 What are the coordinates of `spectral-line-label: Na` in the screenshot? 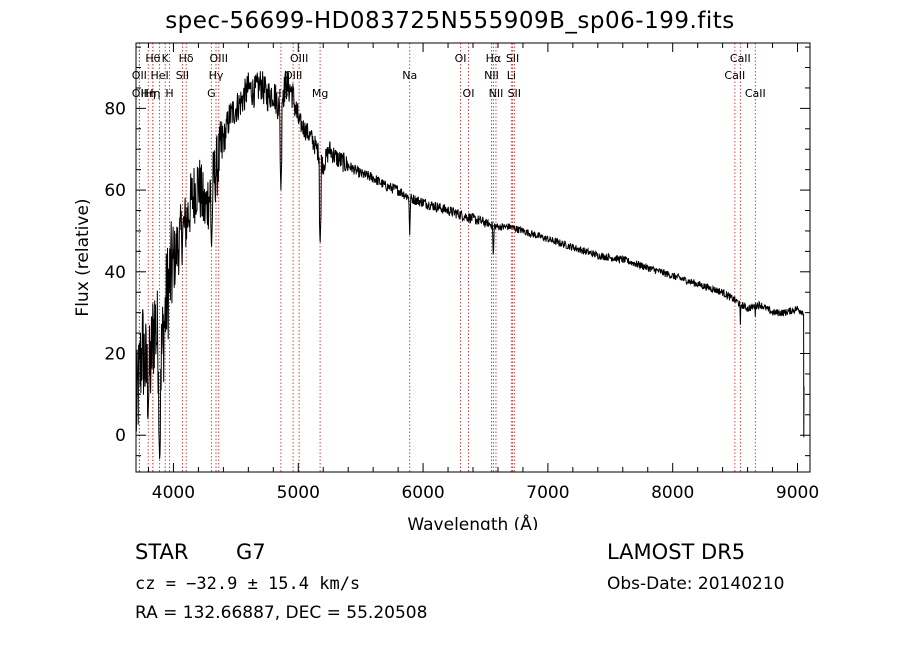 It's located at (409, 75).